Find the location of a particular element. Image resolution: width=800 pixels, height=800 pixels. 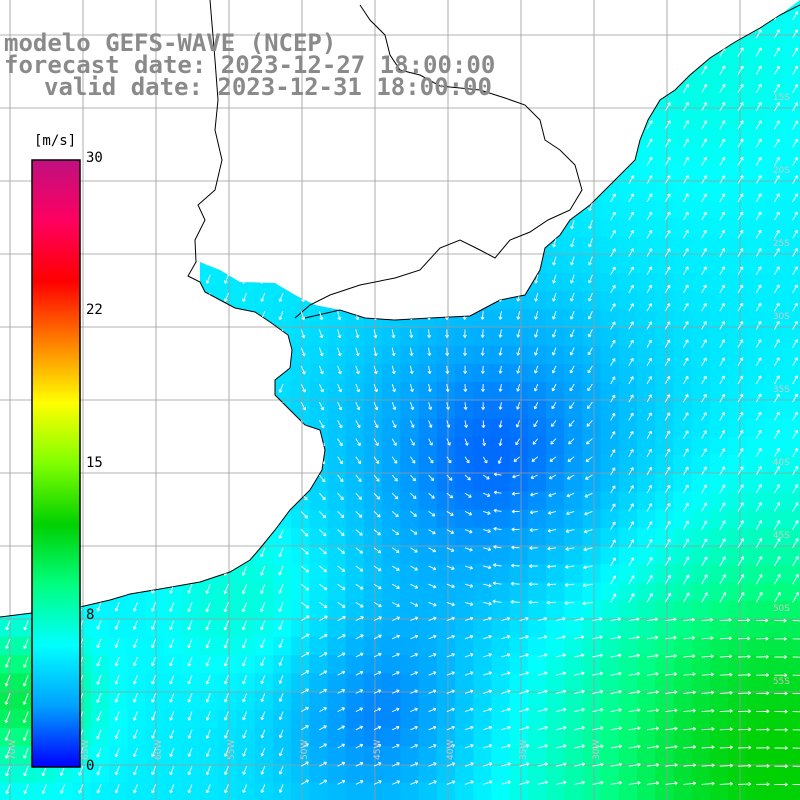

colorbar-tick-0: 0 is located at coordinates (90, 766).